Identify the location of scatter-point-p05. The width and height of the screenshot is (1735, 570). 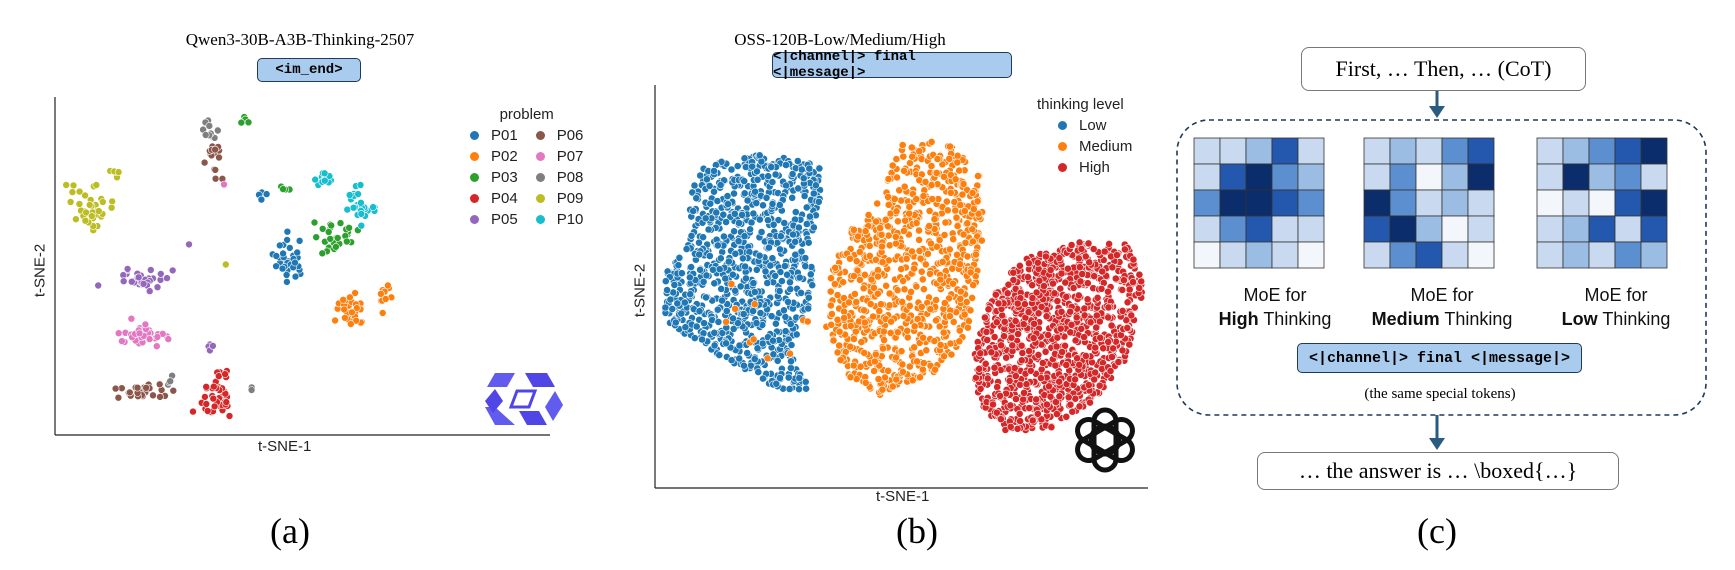
(172, 270).